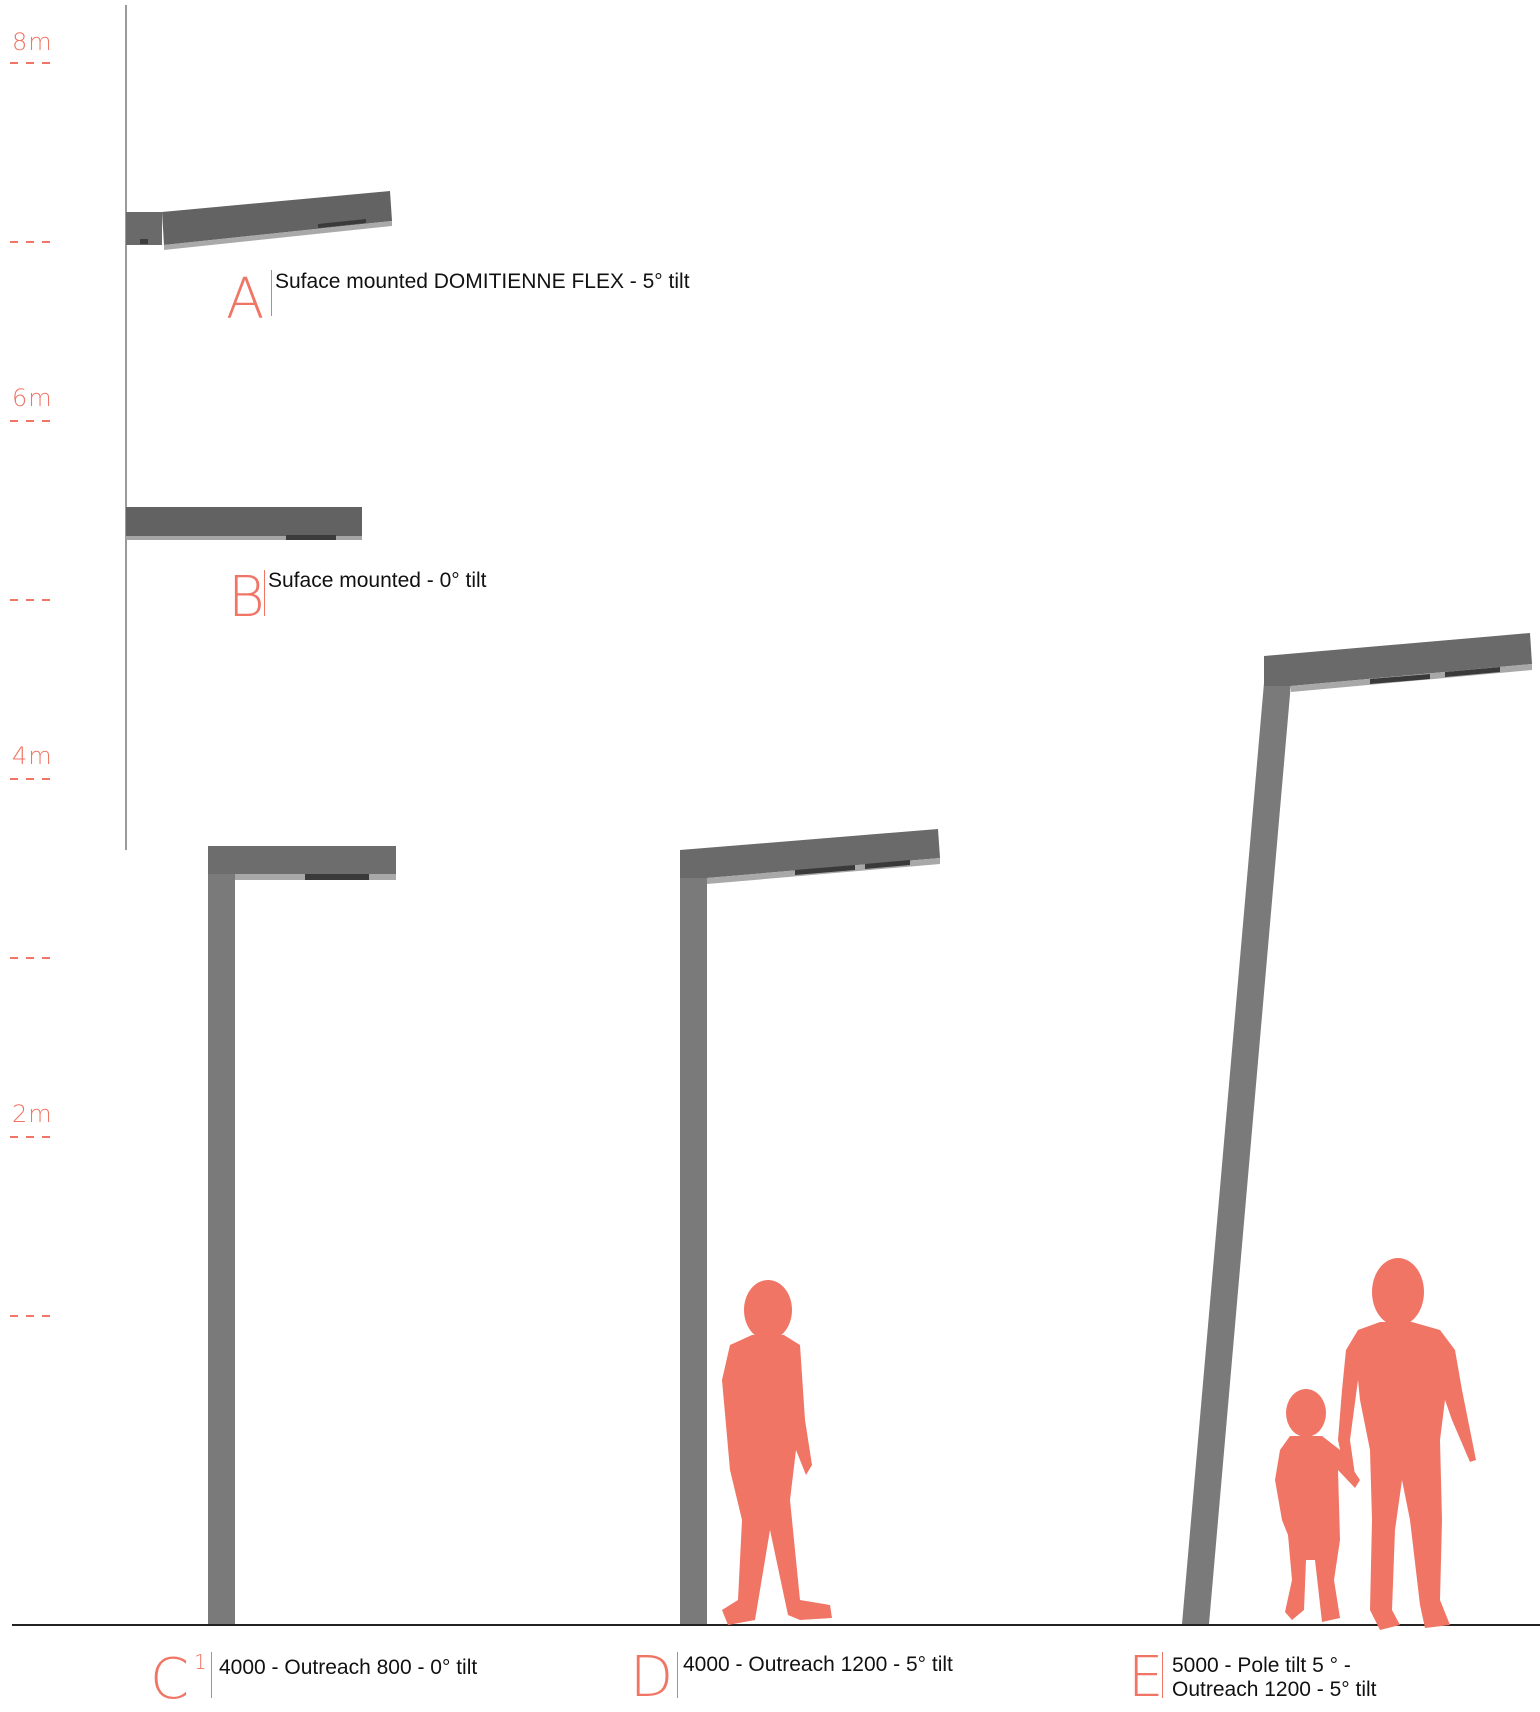 This screenshot has height=1712, width=1540. I want to click on adult-silhouette-icon, so click(1407, 1444).